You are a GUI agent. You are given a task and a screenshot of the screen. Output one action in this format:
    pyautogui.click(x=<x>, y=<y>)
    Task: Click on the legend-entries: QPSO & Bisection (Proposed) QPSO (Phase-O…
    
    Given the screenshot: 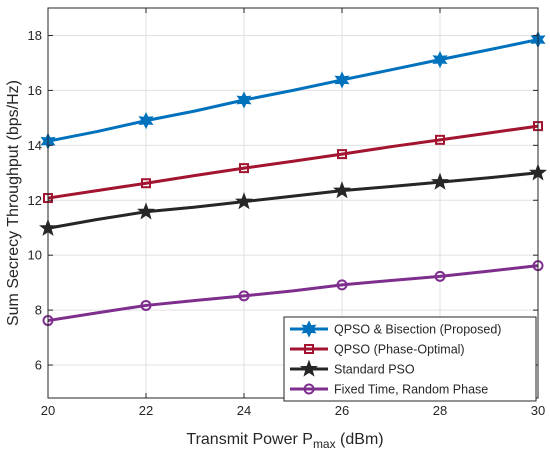 What is the action you would take?
    pyautogui.click(x=395, y=358)
    